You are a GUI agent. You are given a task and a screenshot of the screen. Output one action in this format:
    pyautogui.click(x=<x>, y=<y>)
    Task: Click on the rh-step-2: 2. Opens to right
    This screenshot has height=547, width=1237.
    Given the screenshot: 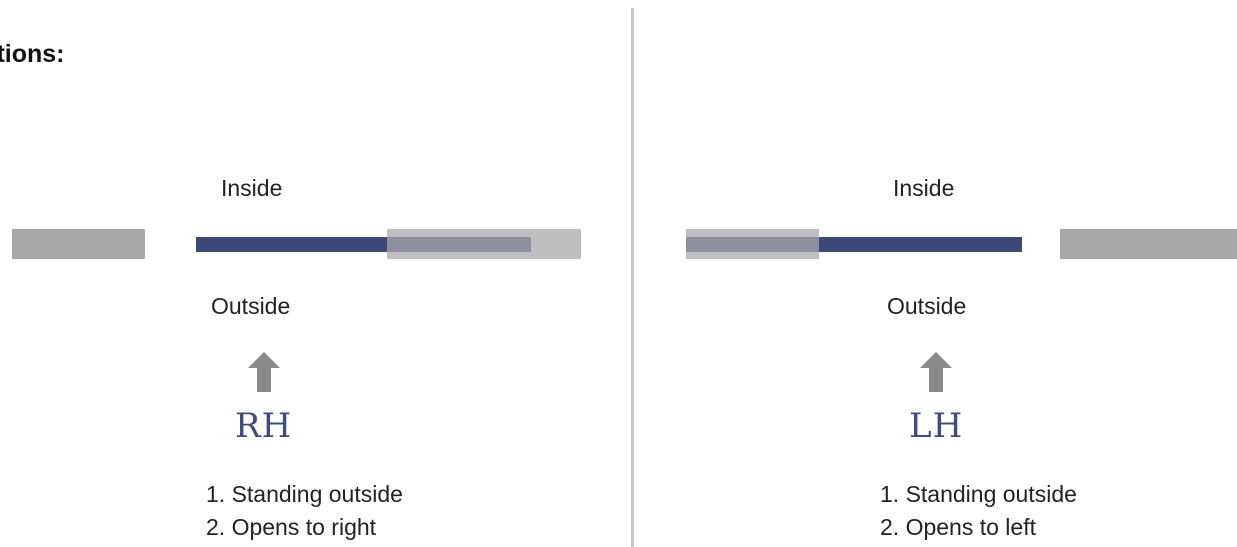 What is the action you would take?
    pyautogui.click(x=291, y=527)
    